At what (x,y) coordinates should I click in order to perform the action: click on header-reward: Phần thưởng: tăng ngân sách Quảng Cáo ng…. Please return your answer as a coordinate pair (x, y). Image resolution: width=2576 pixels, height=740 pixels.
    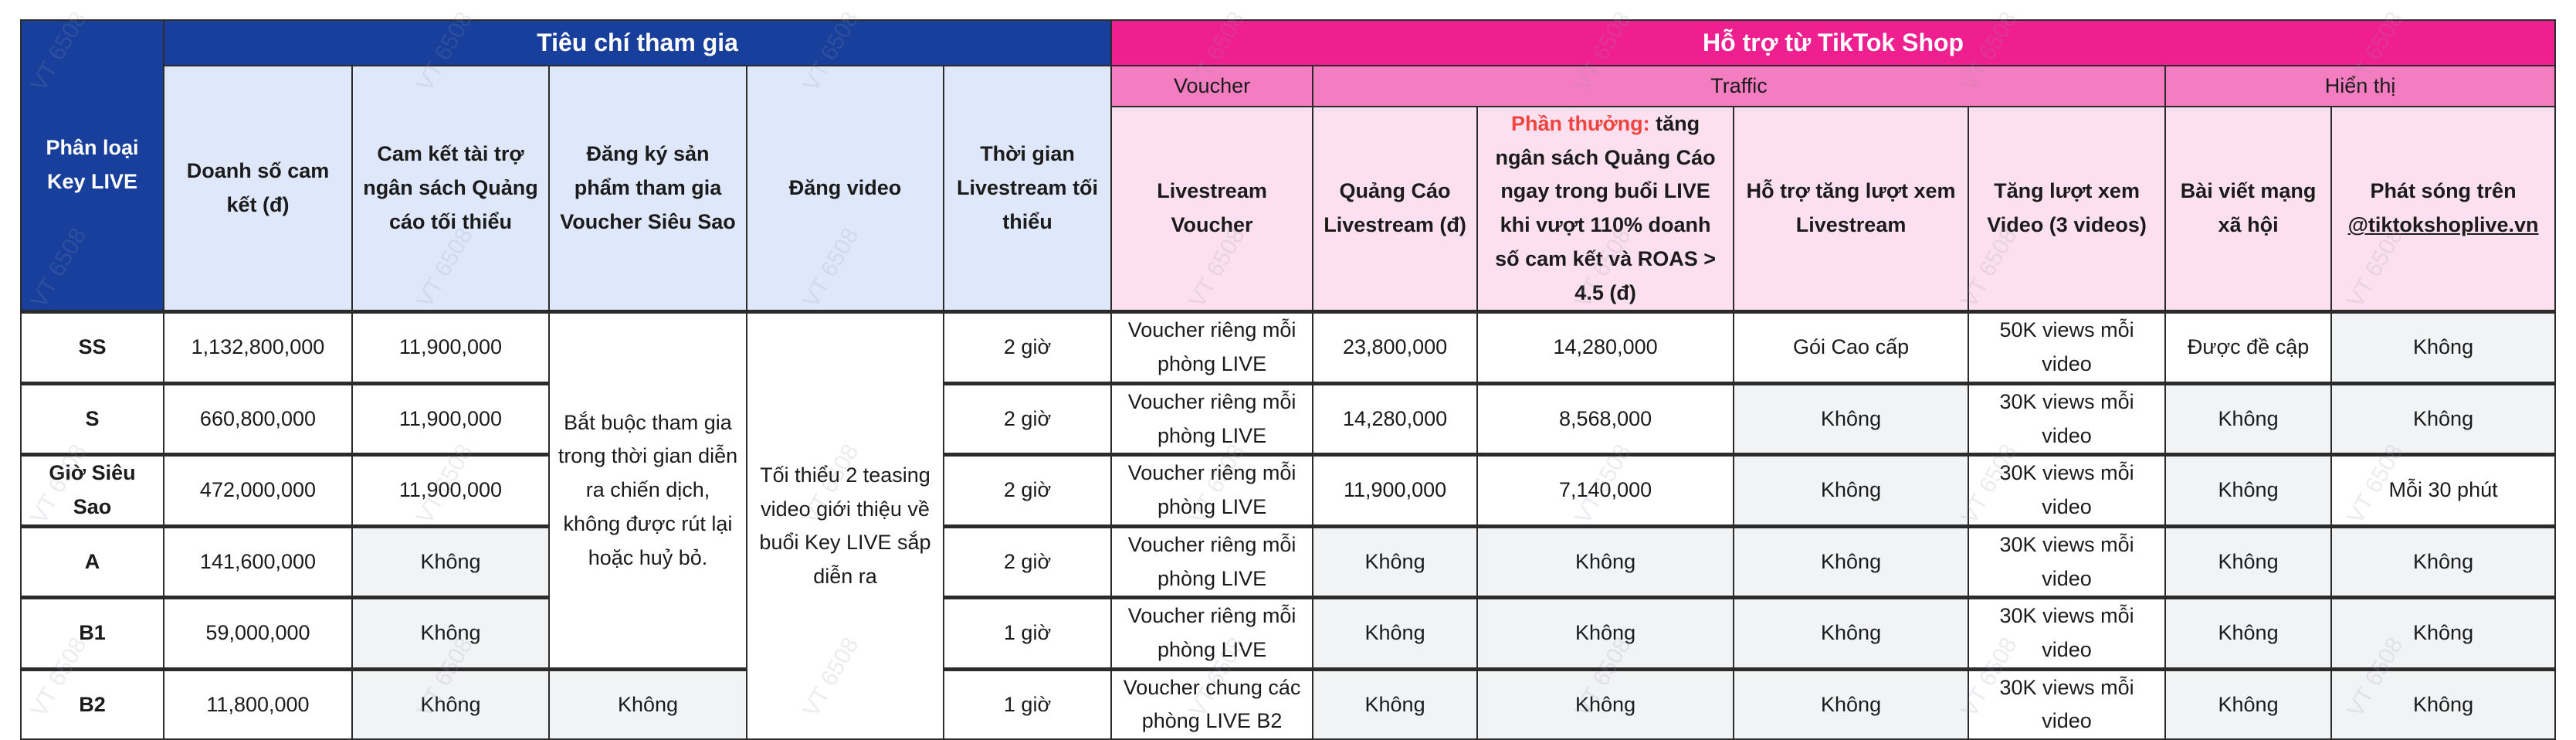
    Looking at the image, I should click on (1605, 210).